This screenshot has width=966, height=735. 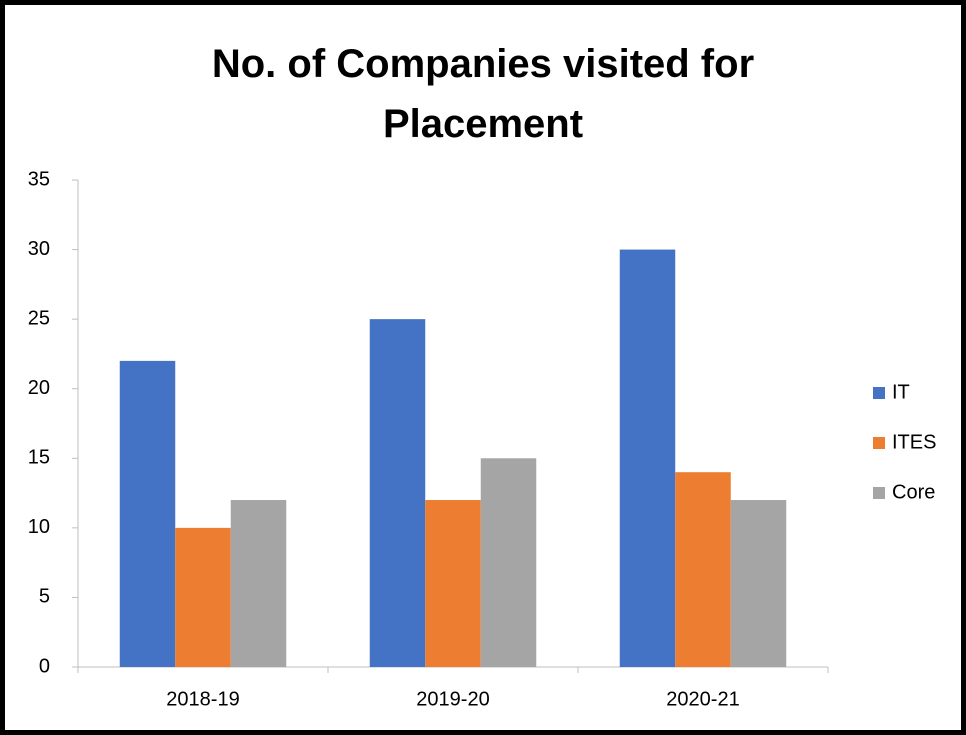 I want to click on y-tick-label: 35, so click(x=39, y=179).